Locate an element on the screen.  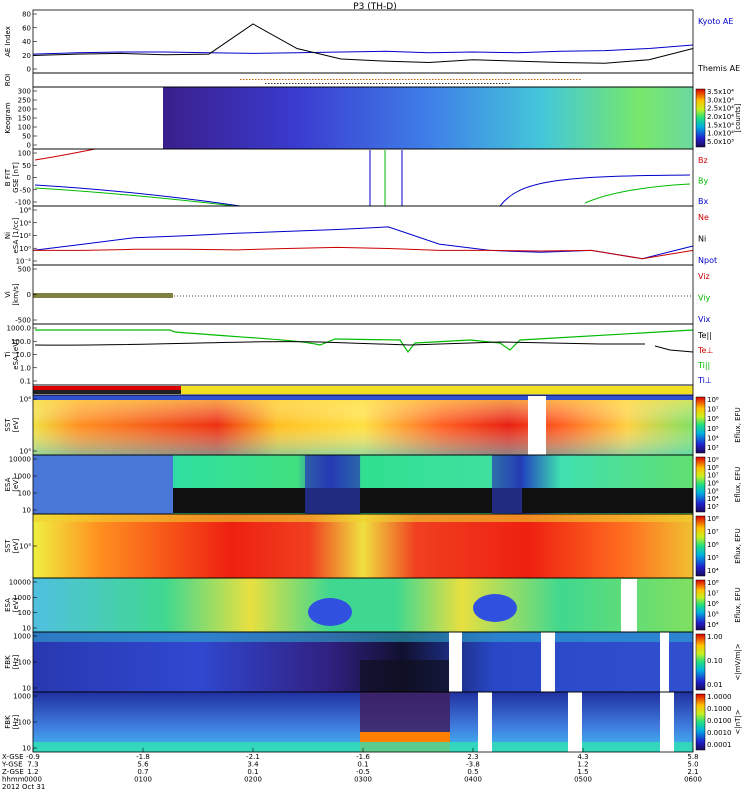
colorbar-tick-label: 10³ is located at coordinates (713, 507).